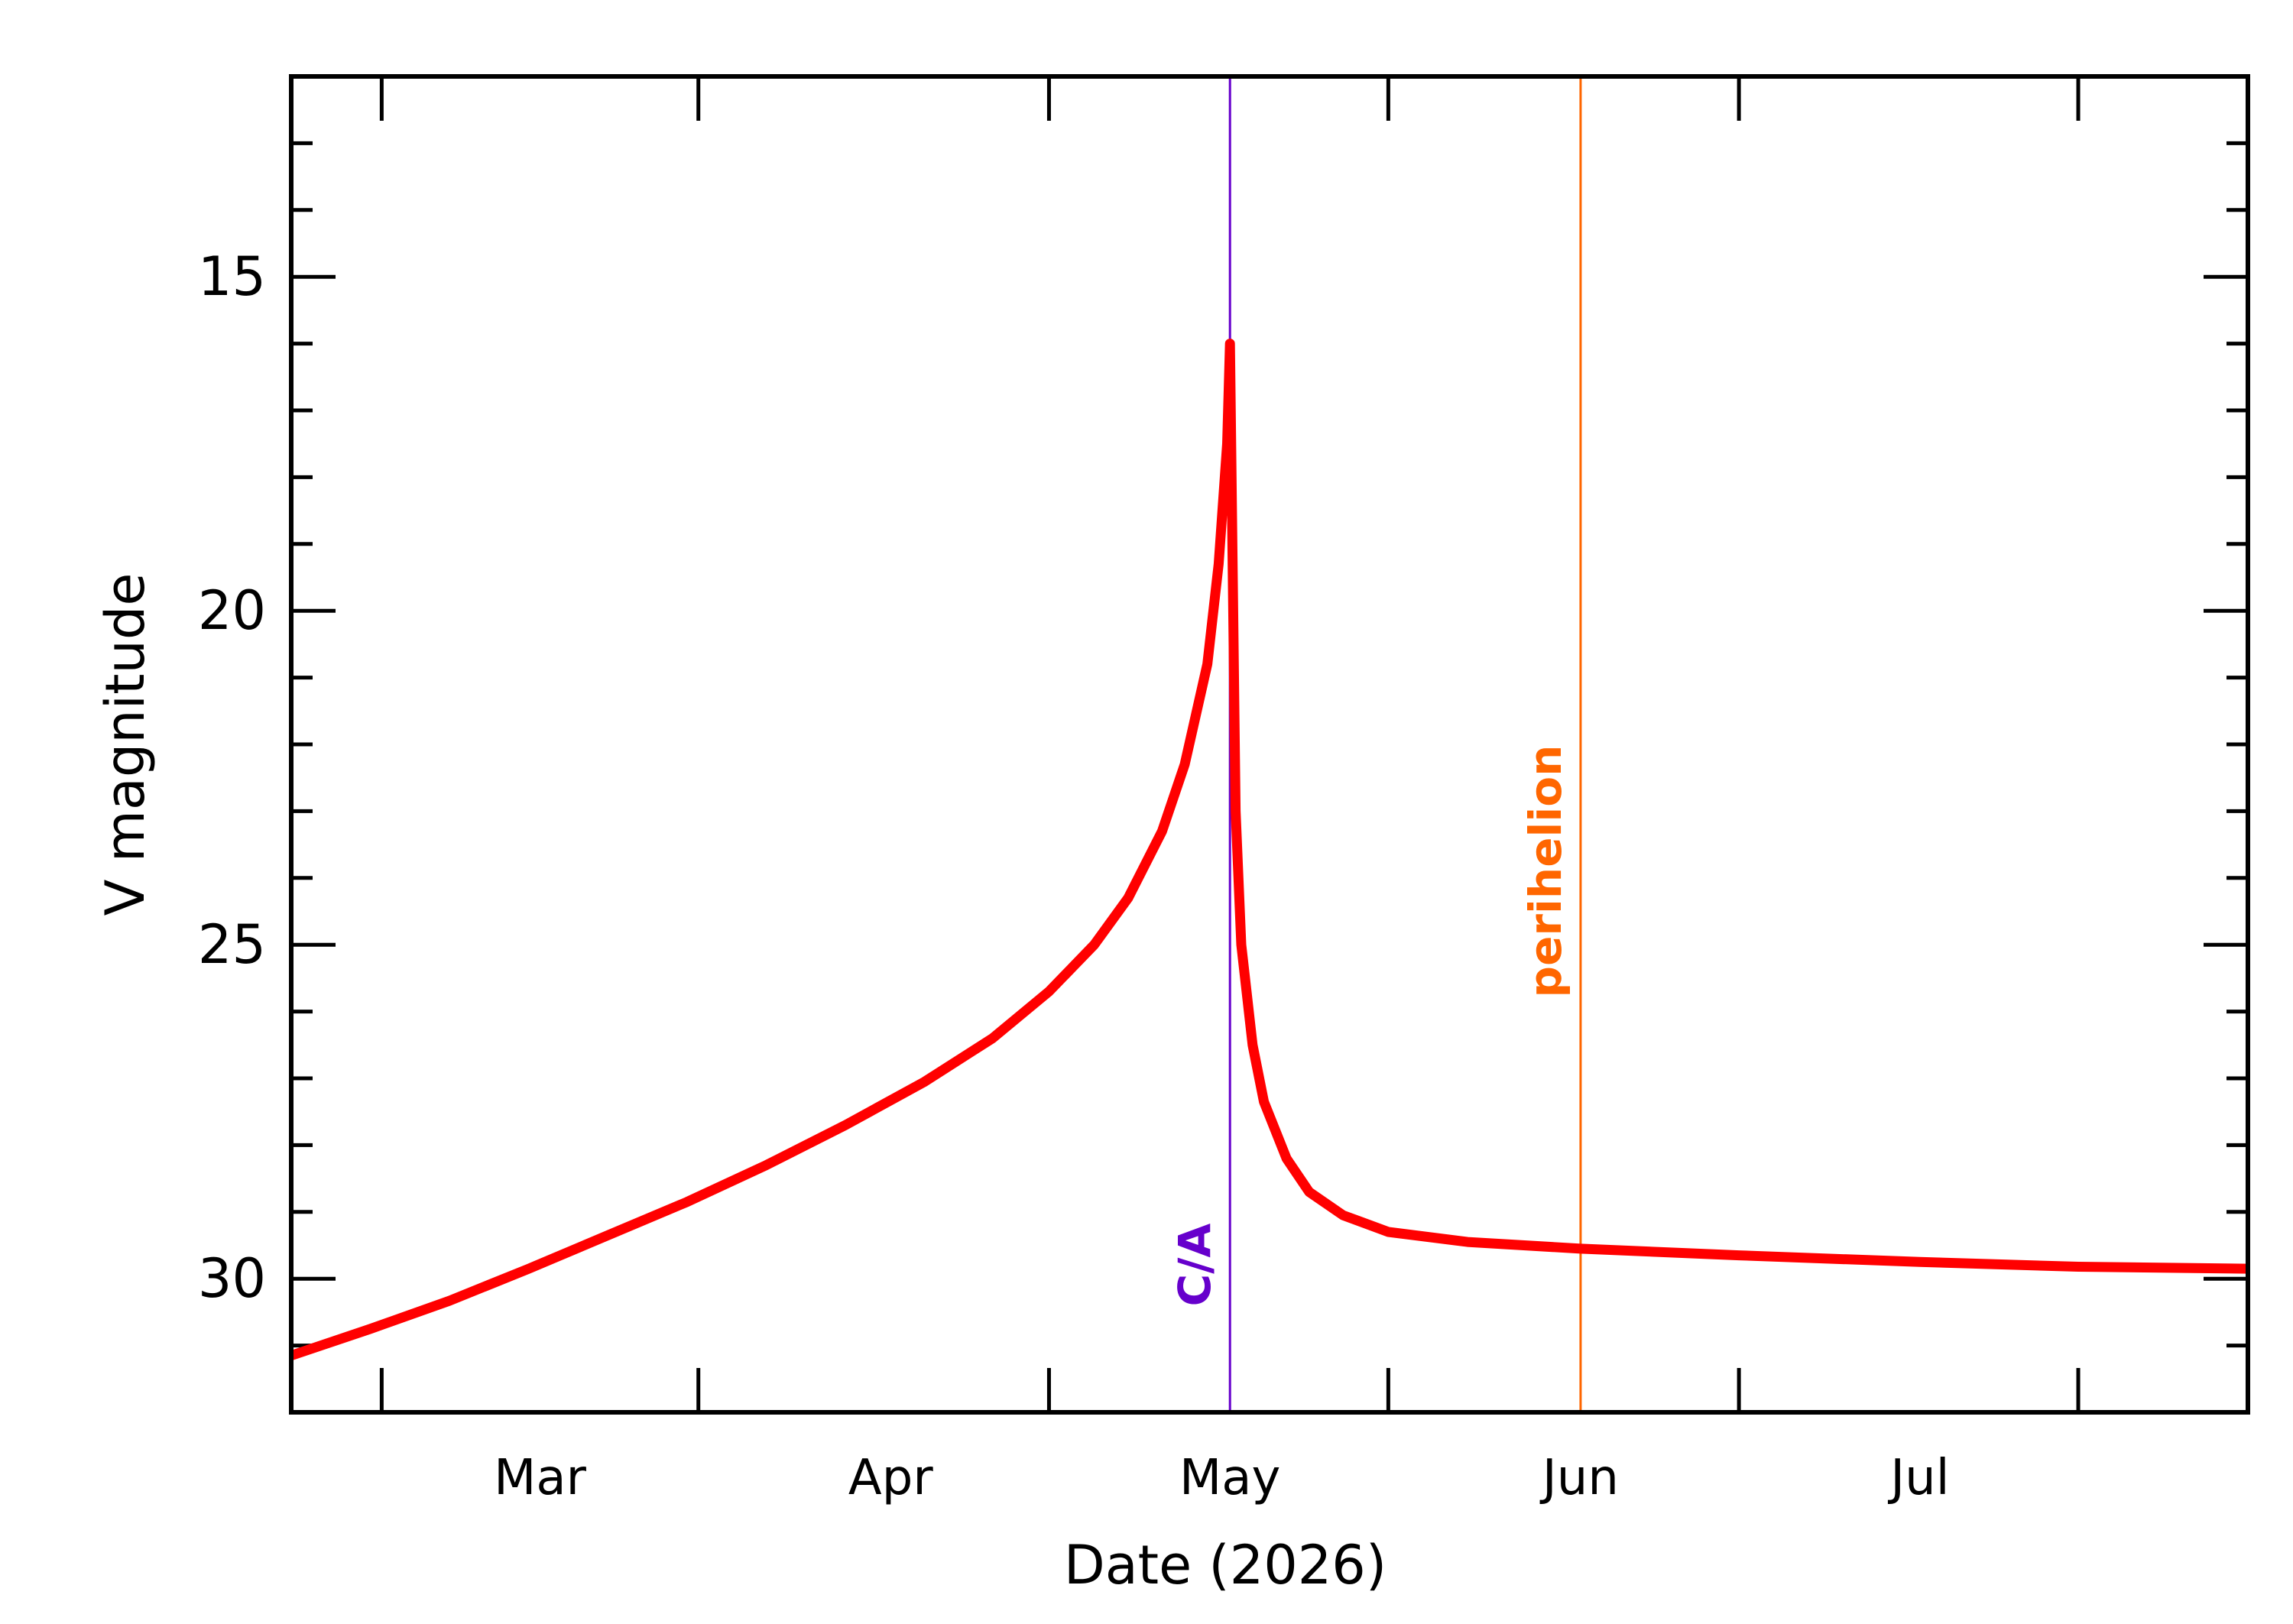 The image size is (2293, 1624). Describe the element at coordinates (232, 276) in the screenshot. I see `y-tick-label: 15` at that location.